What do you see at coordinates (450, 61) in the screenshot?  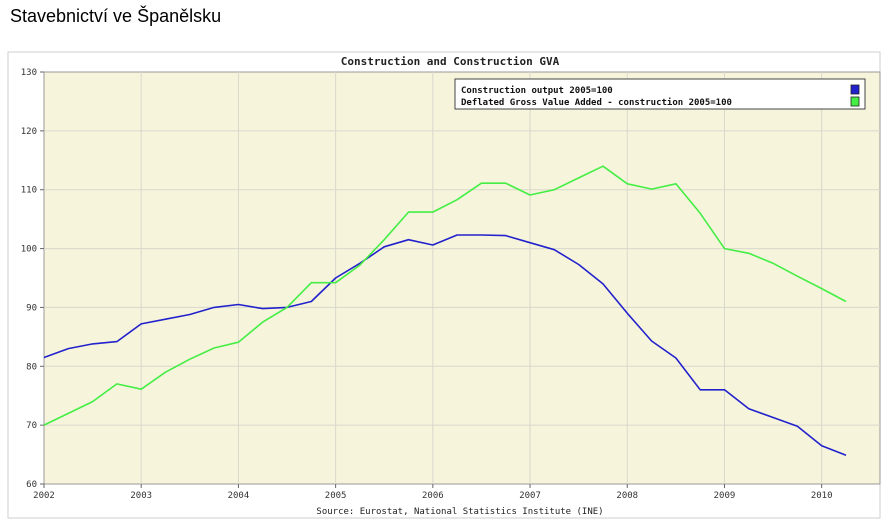 I see `chart-title: Construction and Construction GVA` at bounding box center [450, 61].